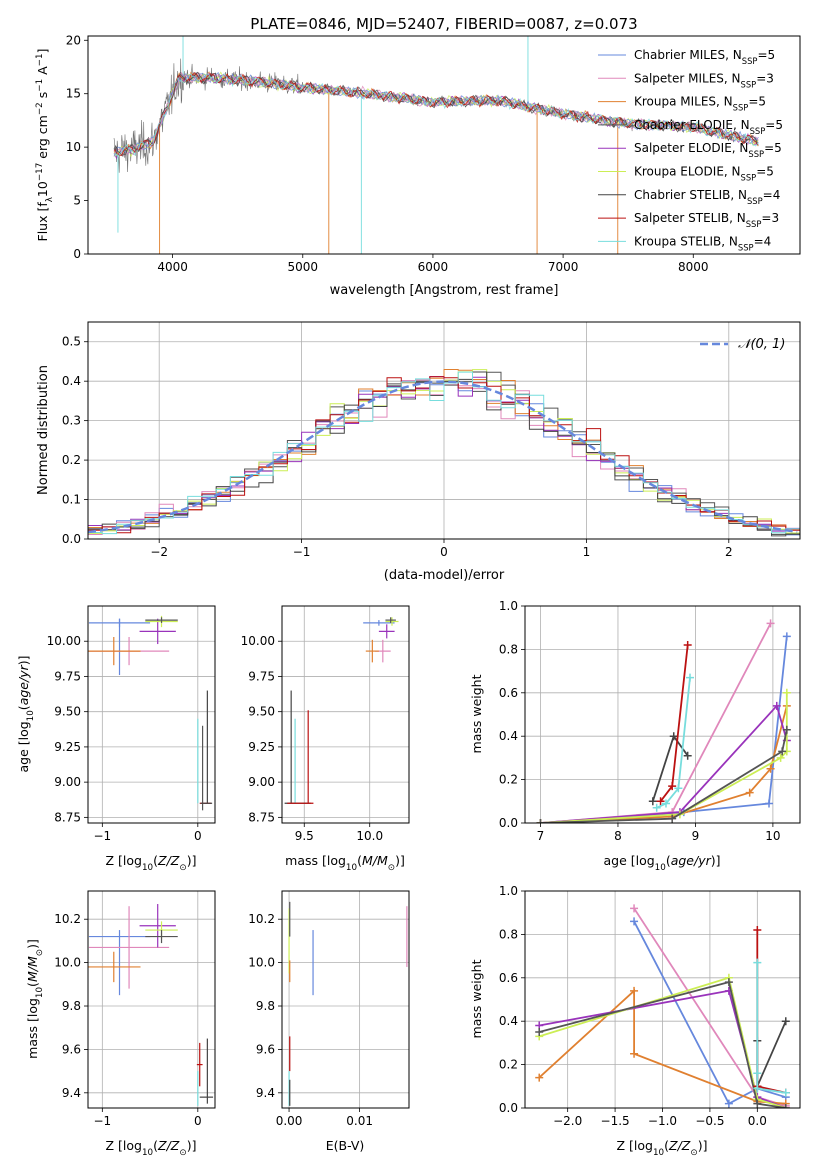 The width and height of the screenshot is (819, 1170). What do you see at coordinates (444, 455) in the screenshot?
I see `histogram-step-line` at bounding box center [444, 455].